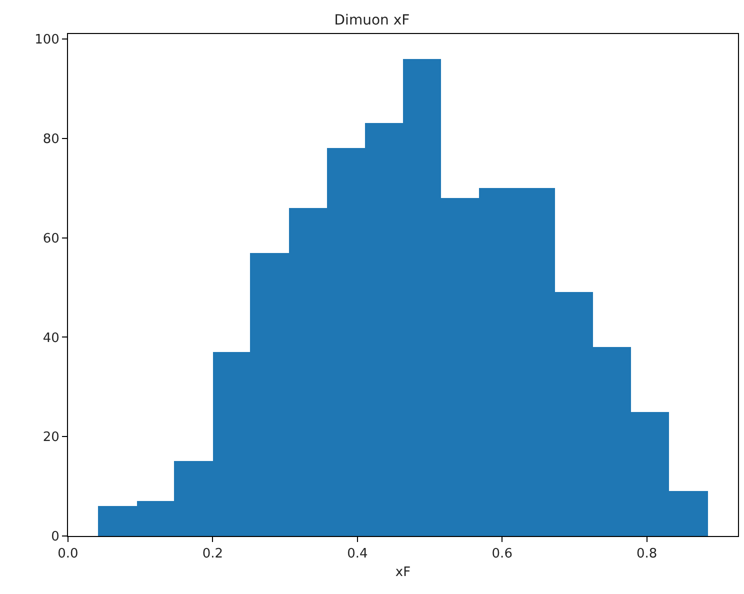 The image size is (744, 594). Describe the element at coordinates (213, 554) in the screenshot. I see `x-tick-label: 0.2` at that location.